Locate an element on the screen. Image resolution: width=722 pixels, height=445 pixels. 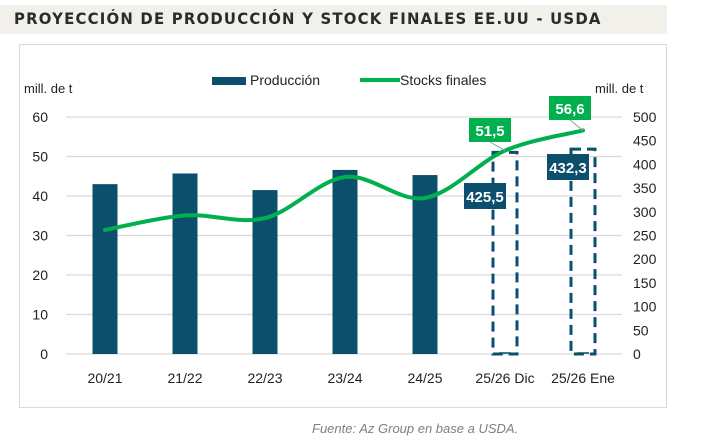
y-tick-right: 450 is located at coordinates (645, 141).